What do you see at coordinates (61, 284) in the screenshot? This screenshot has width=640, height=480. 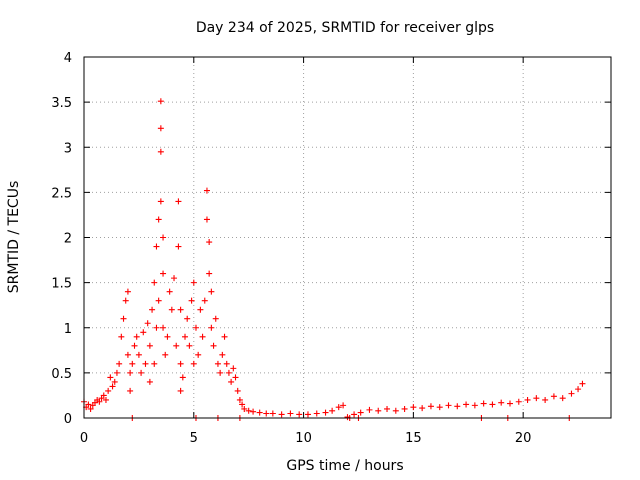 I see `y-tick-label: 1.5` at bounding box center [61, 284].